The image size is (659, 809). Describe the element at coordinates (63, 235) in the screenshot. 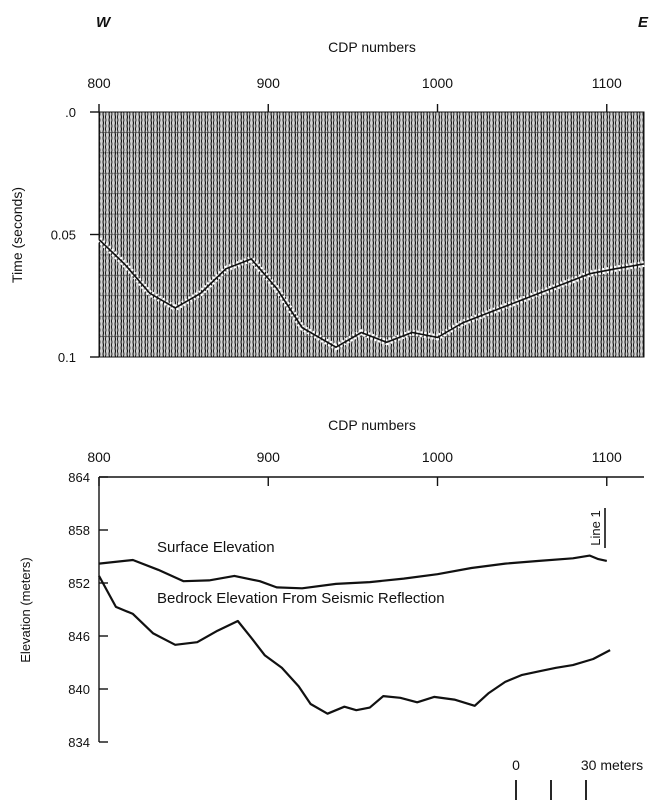

I see `seismic-y-tick-label: 0.05` at that location.